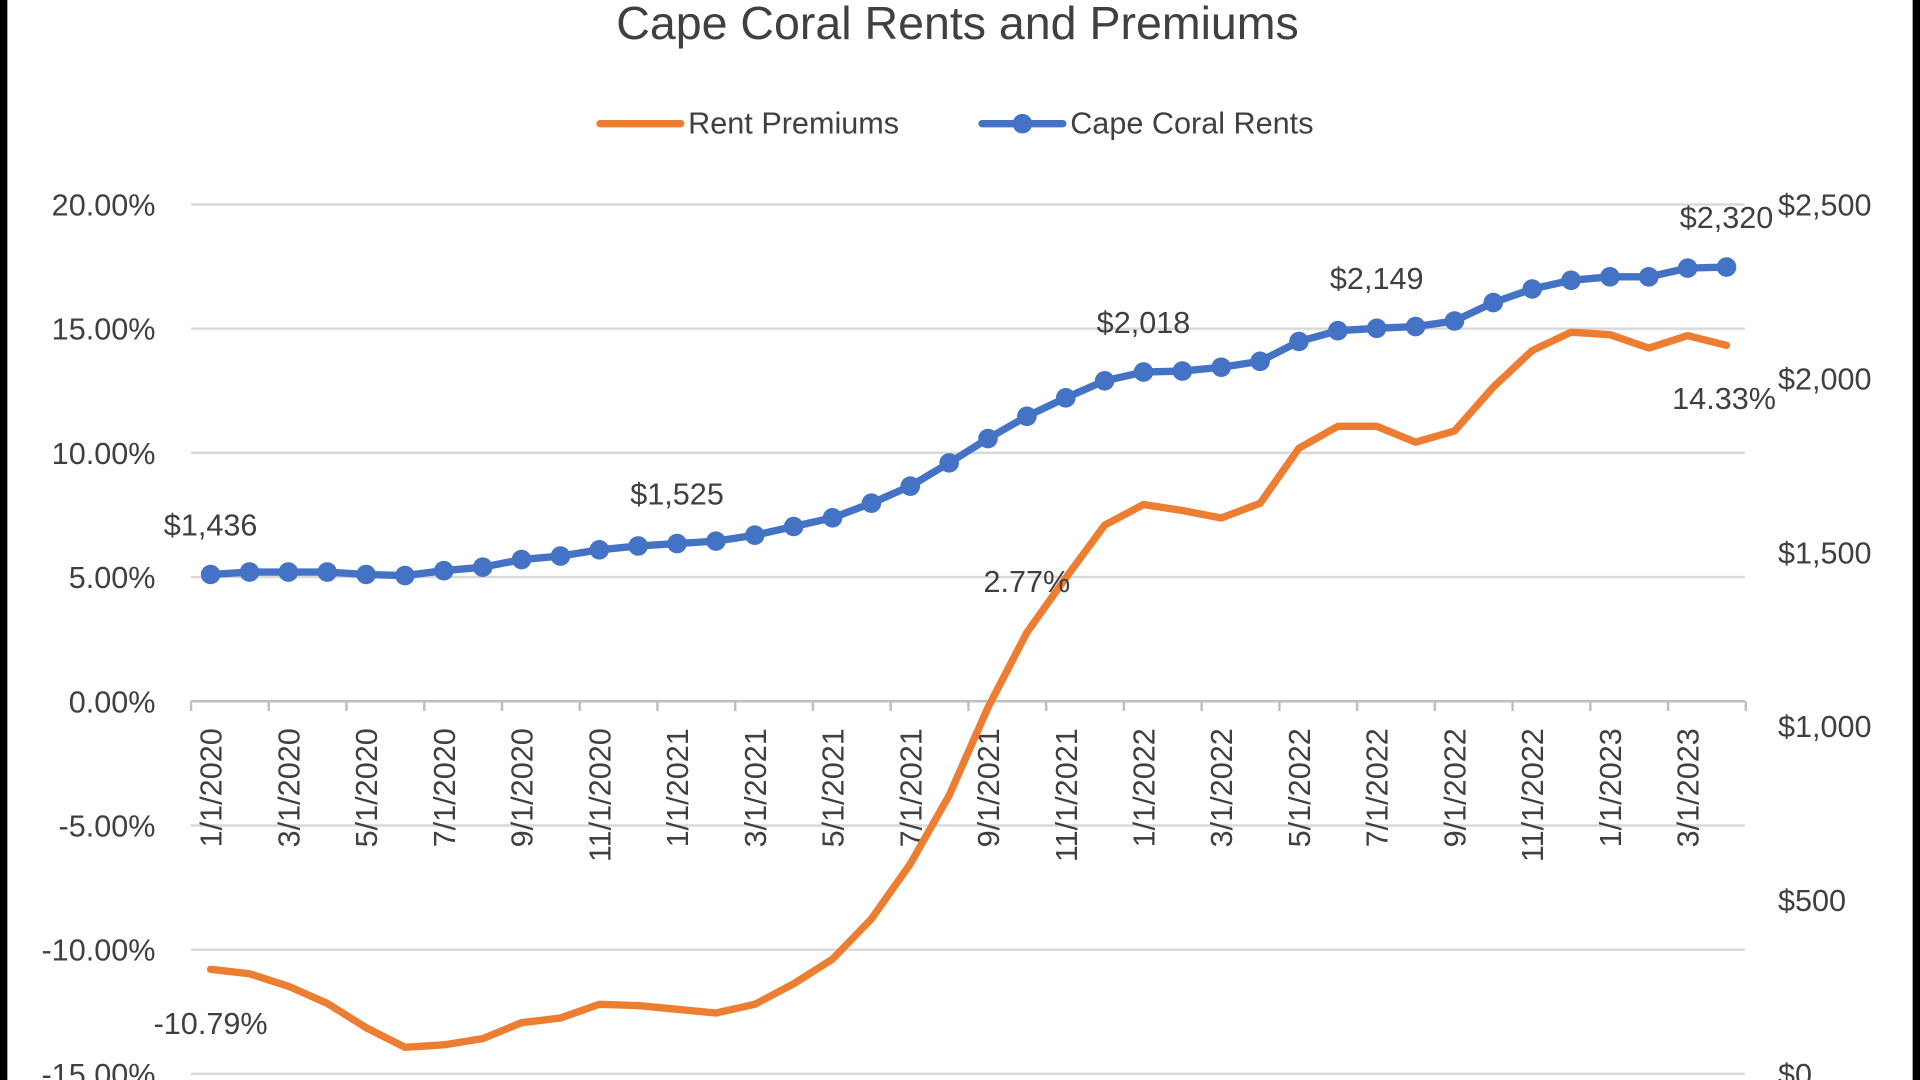 This screenshot has width=1920, height=1080. I want to click on y-left-tick-label: 0.00%, so click(112, 702).